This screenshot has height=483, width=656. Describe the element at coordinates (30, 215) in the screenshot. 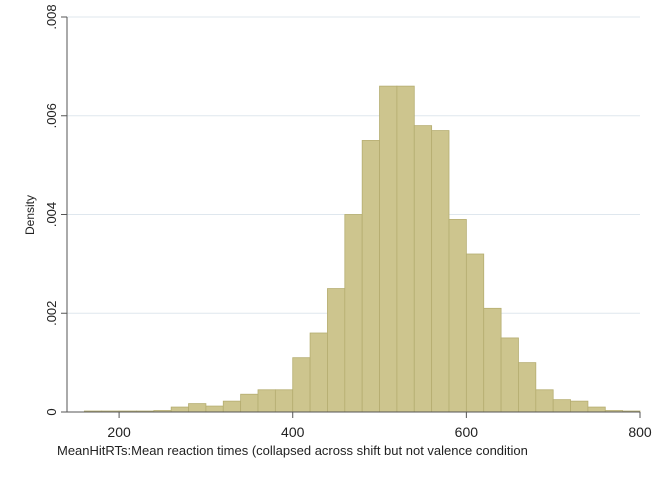

I see `y-axis-title: Density` at that location.